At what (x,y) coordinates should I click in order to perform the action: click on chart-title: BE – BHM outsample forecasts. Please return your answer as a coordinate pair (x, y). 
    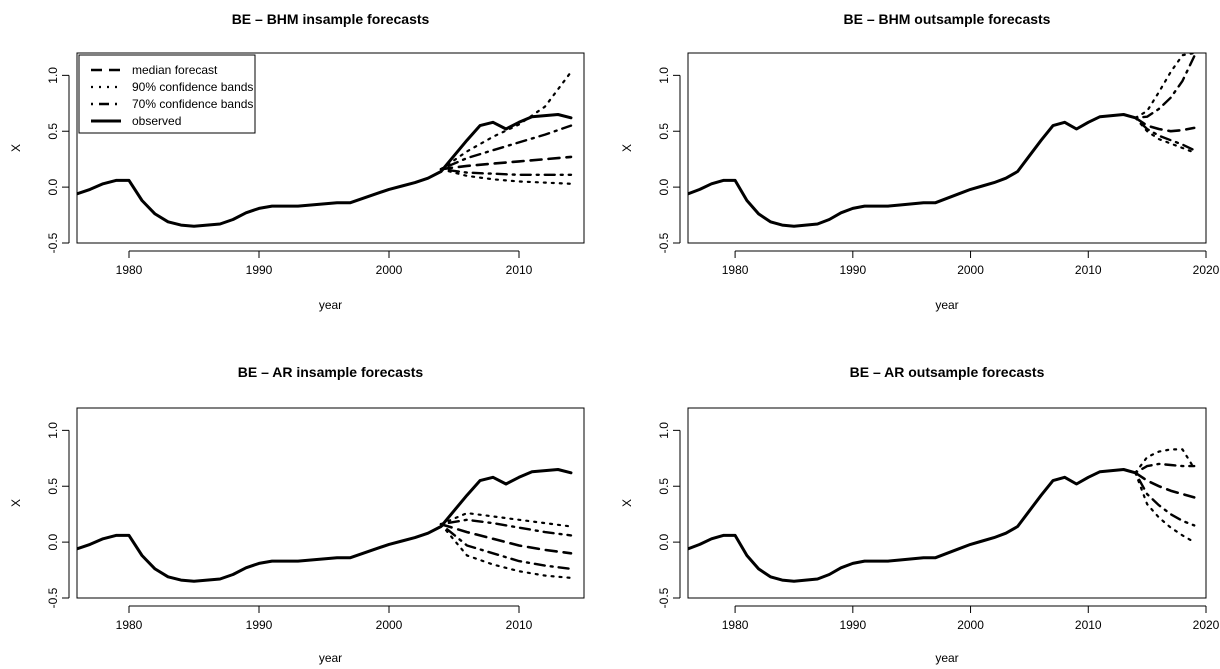
    Looking at the image, I should click on (947, 19).